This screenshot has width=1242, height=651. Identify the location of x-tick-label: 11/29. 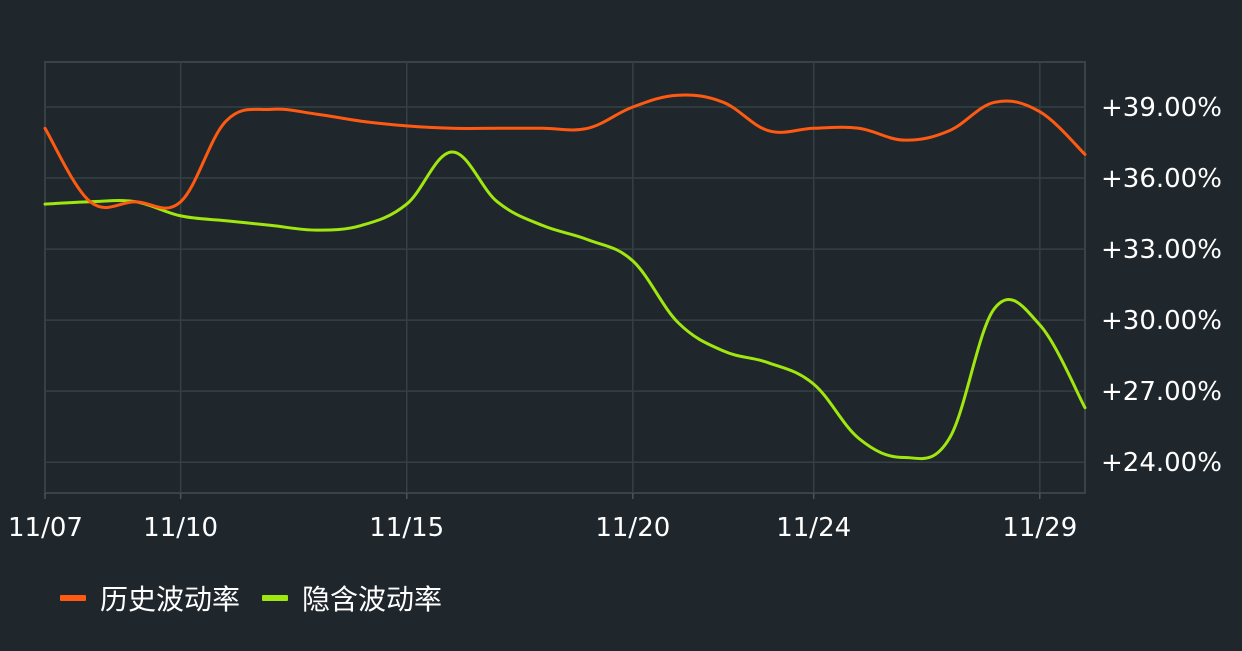
(1039, 528).